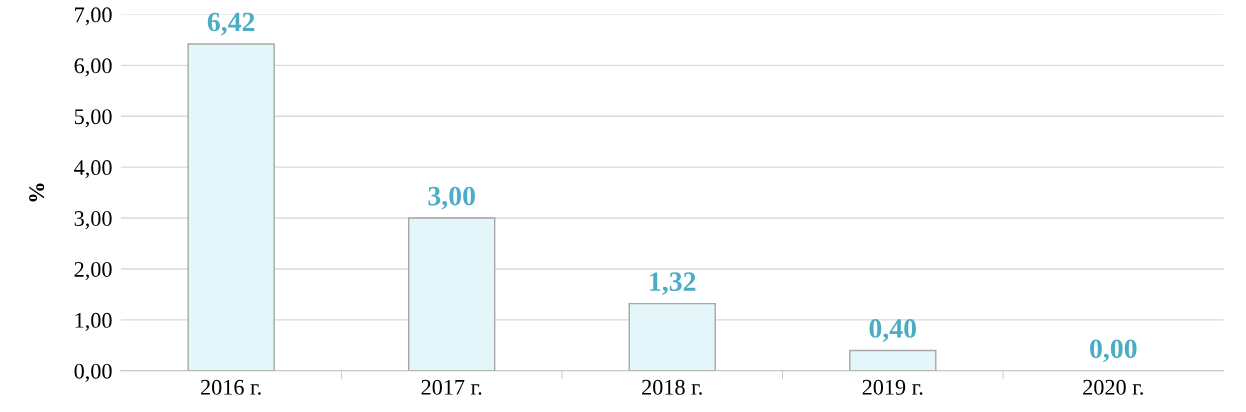 This screenshot has width=1246, height=412. Describe the element at coordinates (1113, 387) in the screenshot. I see `x-tick-label: 2020 г.` at that location.